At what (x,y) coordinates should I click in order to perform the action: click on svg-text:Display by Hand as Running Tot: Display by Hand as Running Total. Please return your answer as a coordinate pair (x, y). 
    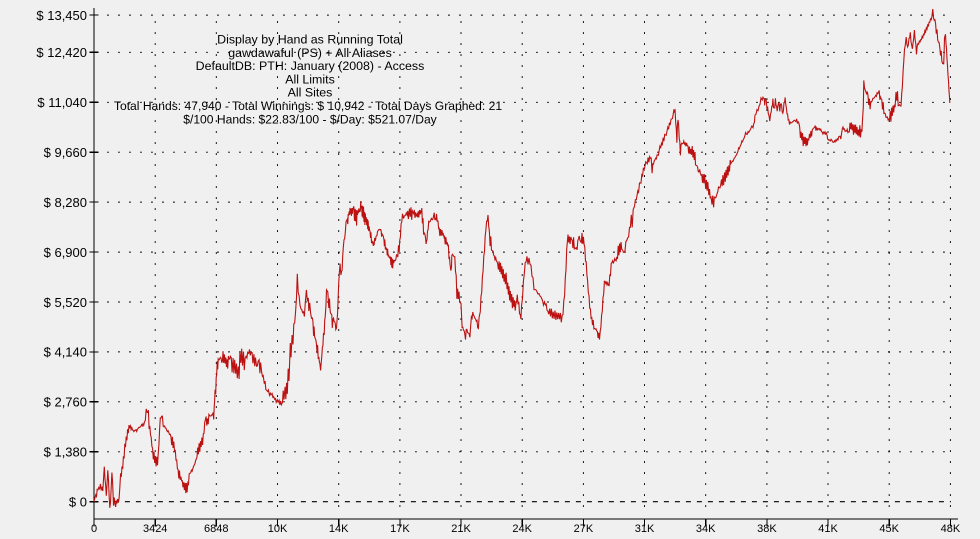
    Looking at the image, I should click on (310, 40).